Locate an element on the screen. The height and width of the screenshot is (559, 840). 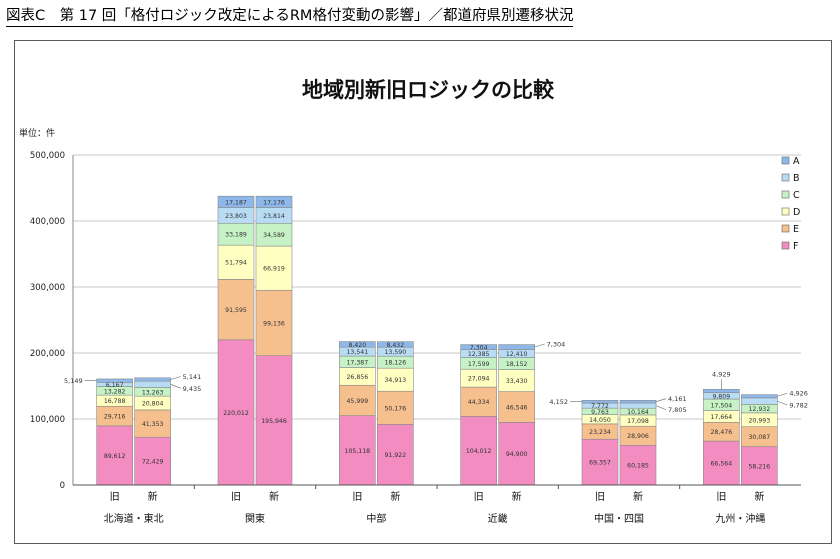
data-label: 99,136 is located at coordinates (274, 323).